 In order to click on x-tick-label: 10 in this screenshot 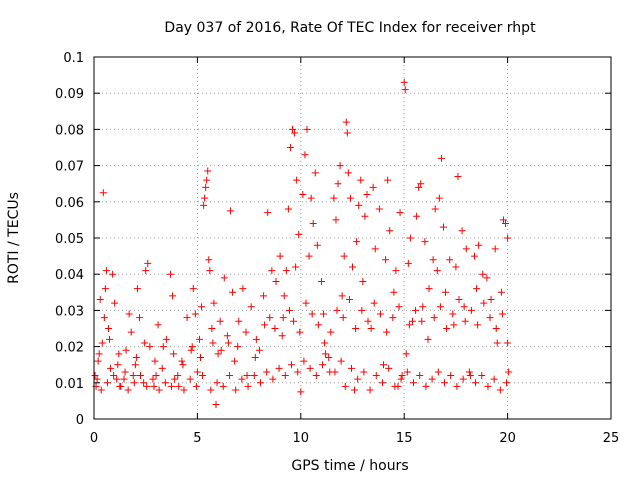, I will do `click(301, 438)`.